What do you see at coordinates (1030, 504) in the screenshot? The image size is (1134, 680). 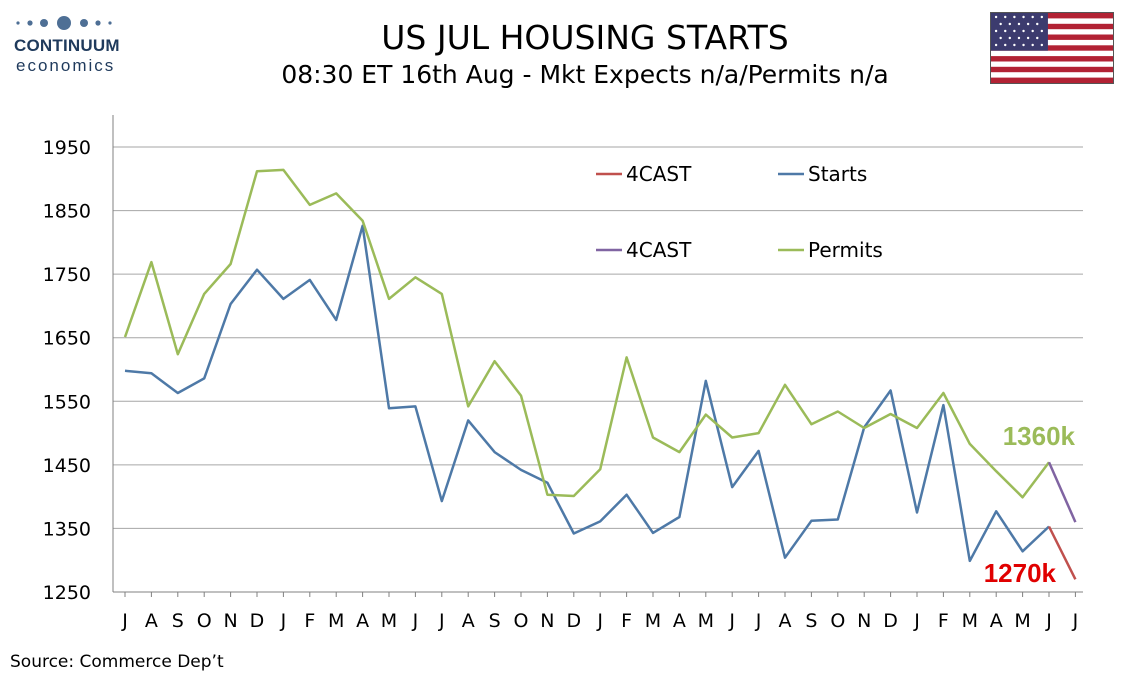 I see `annotations: 1360k 1270k` at bounding box center [1030, 504].